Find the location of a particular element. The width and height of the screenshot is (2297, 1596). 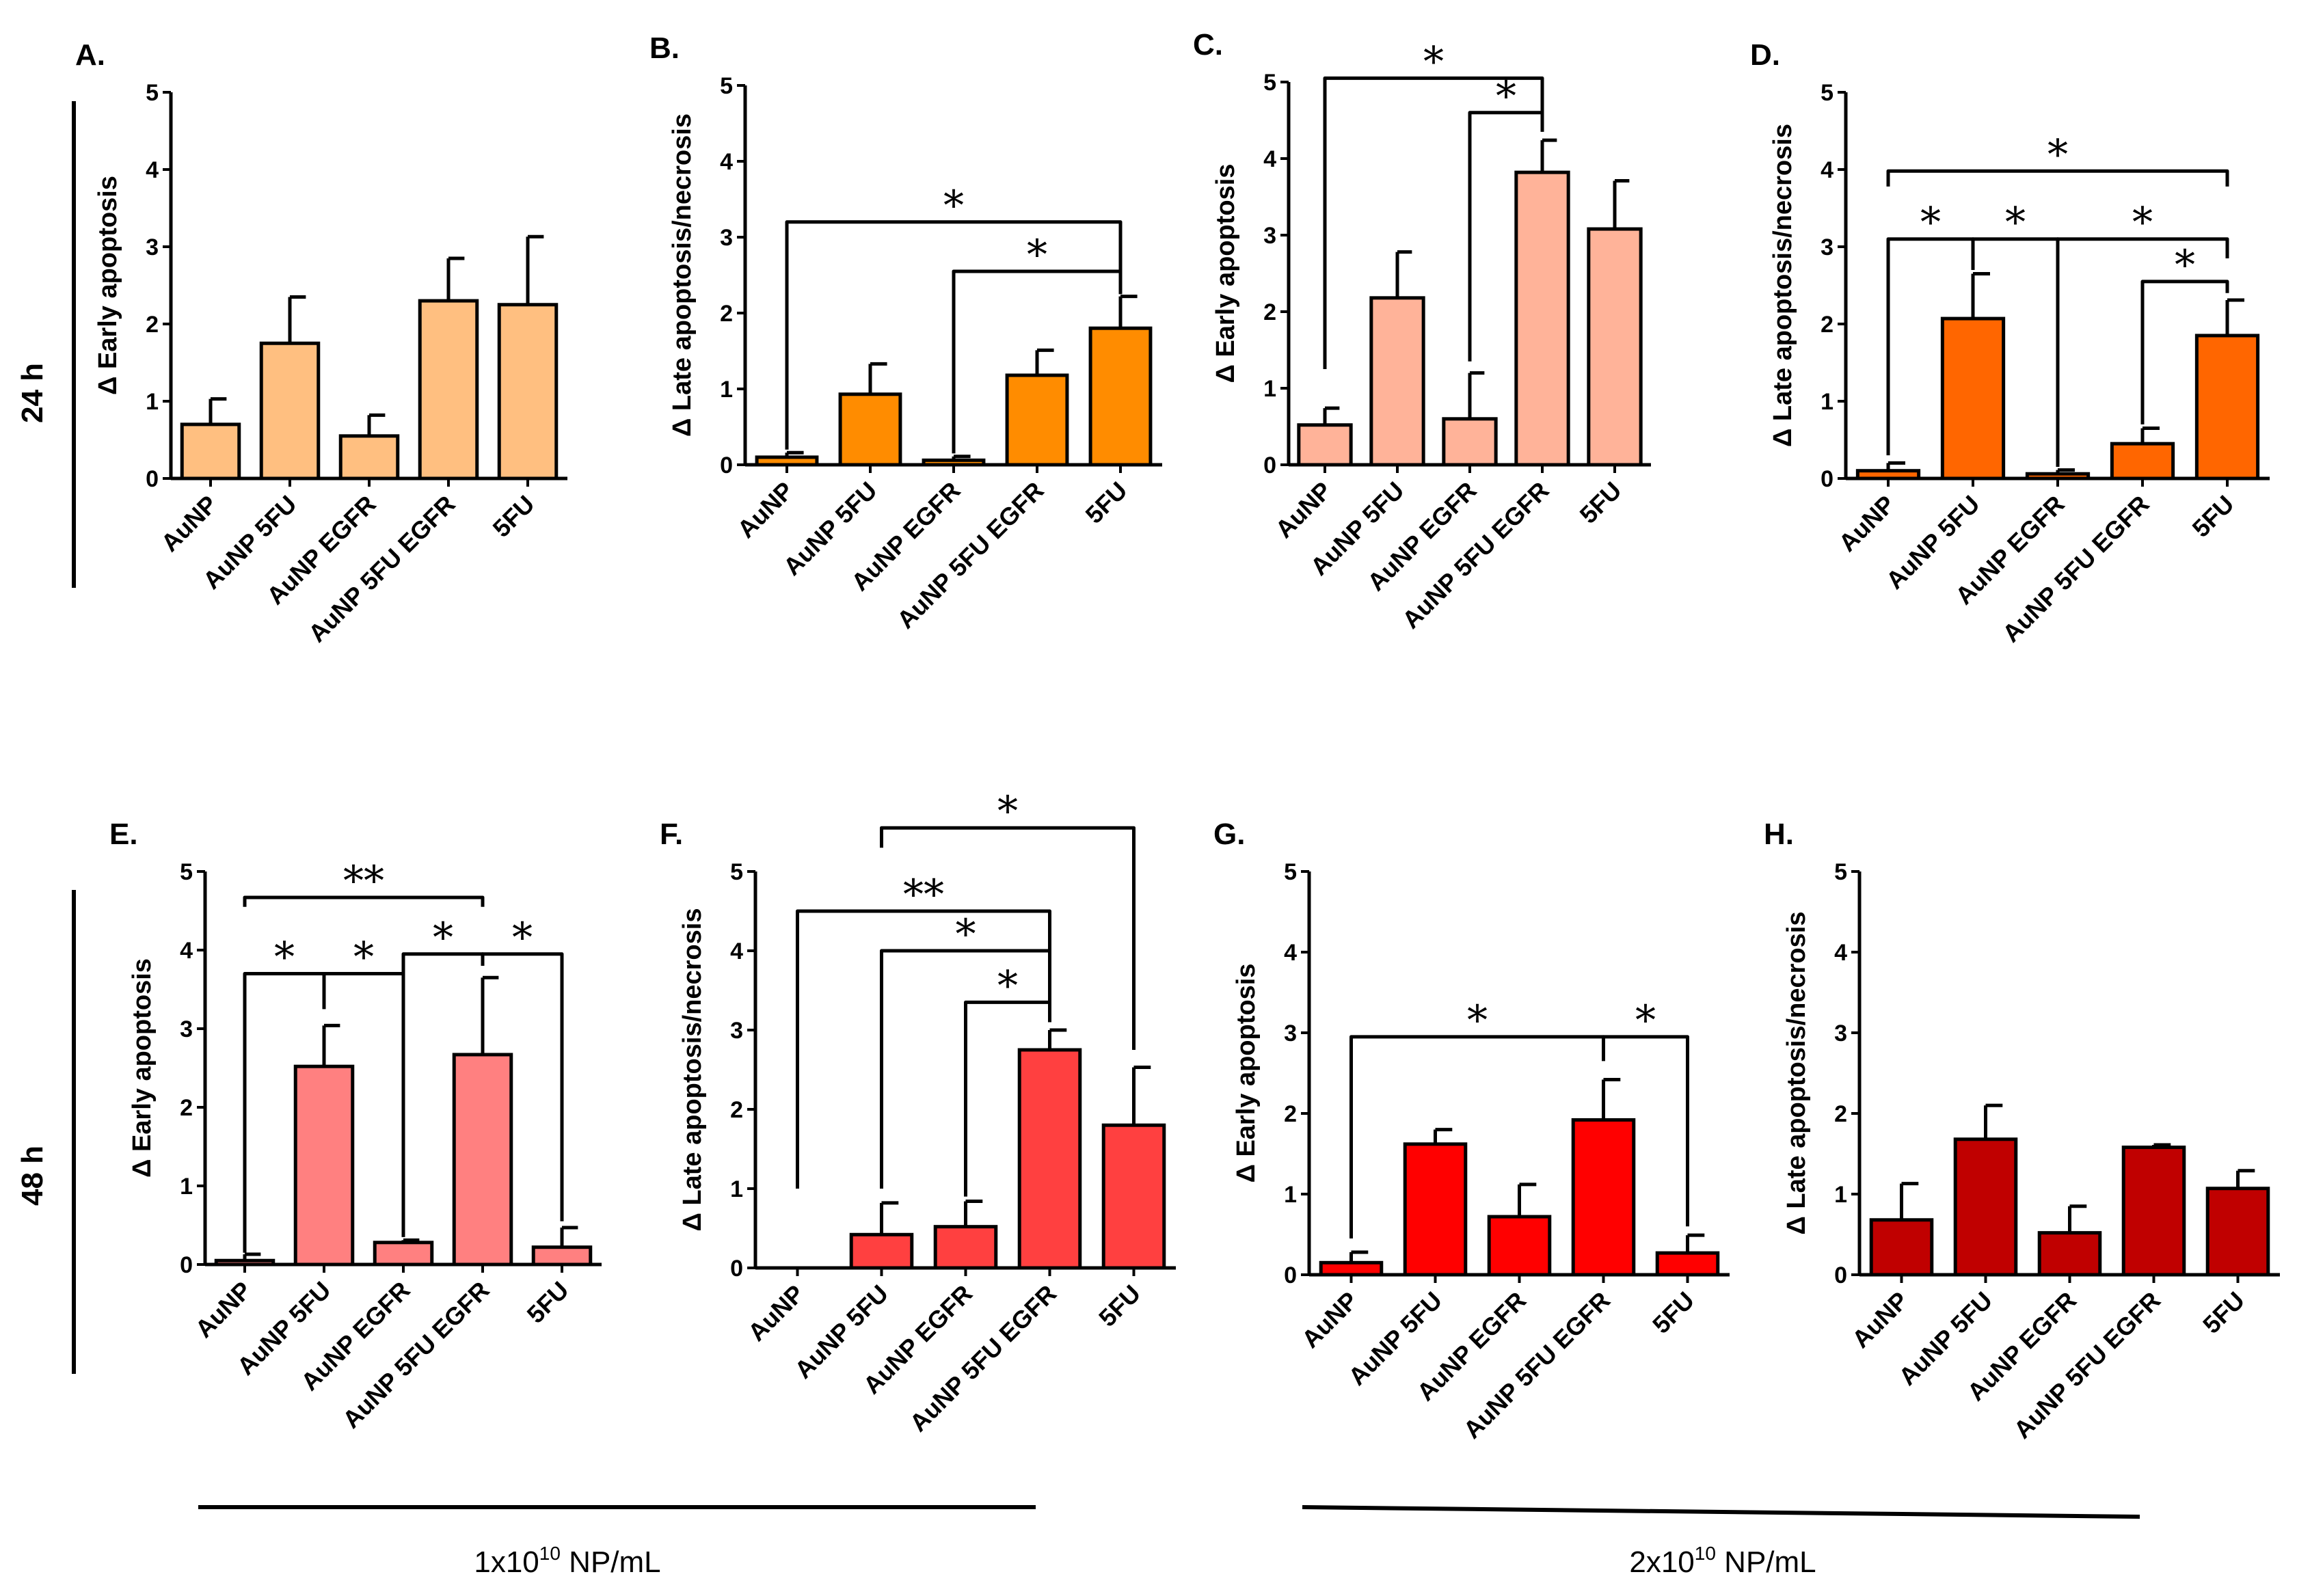

concentration-label-2: 2x1010 NP/mL is located at coordinates (1723, 1561).